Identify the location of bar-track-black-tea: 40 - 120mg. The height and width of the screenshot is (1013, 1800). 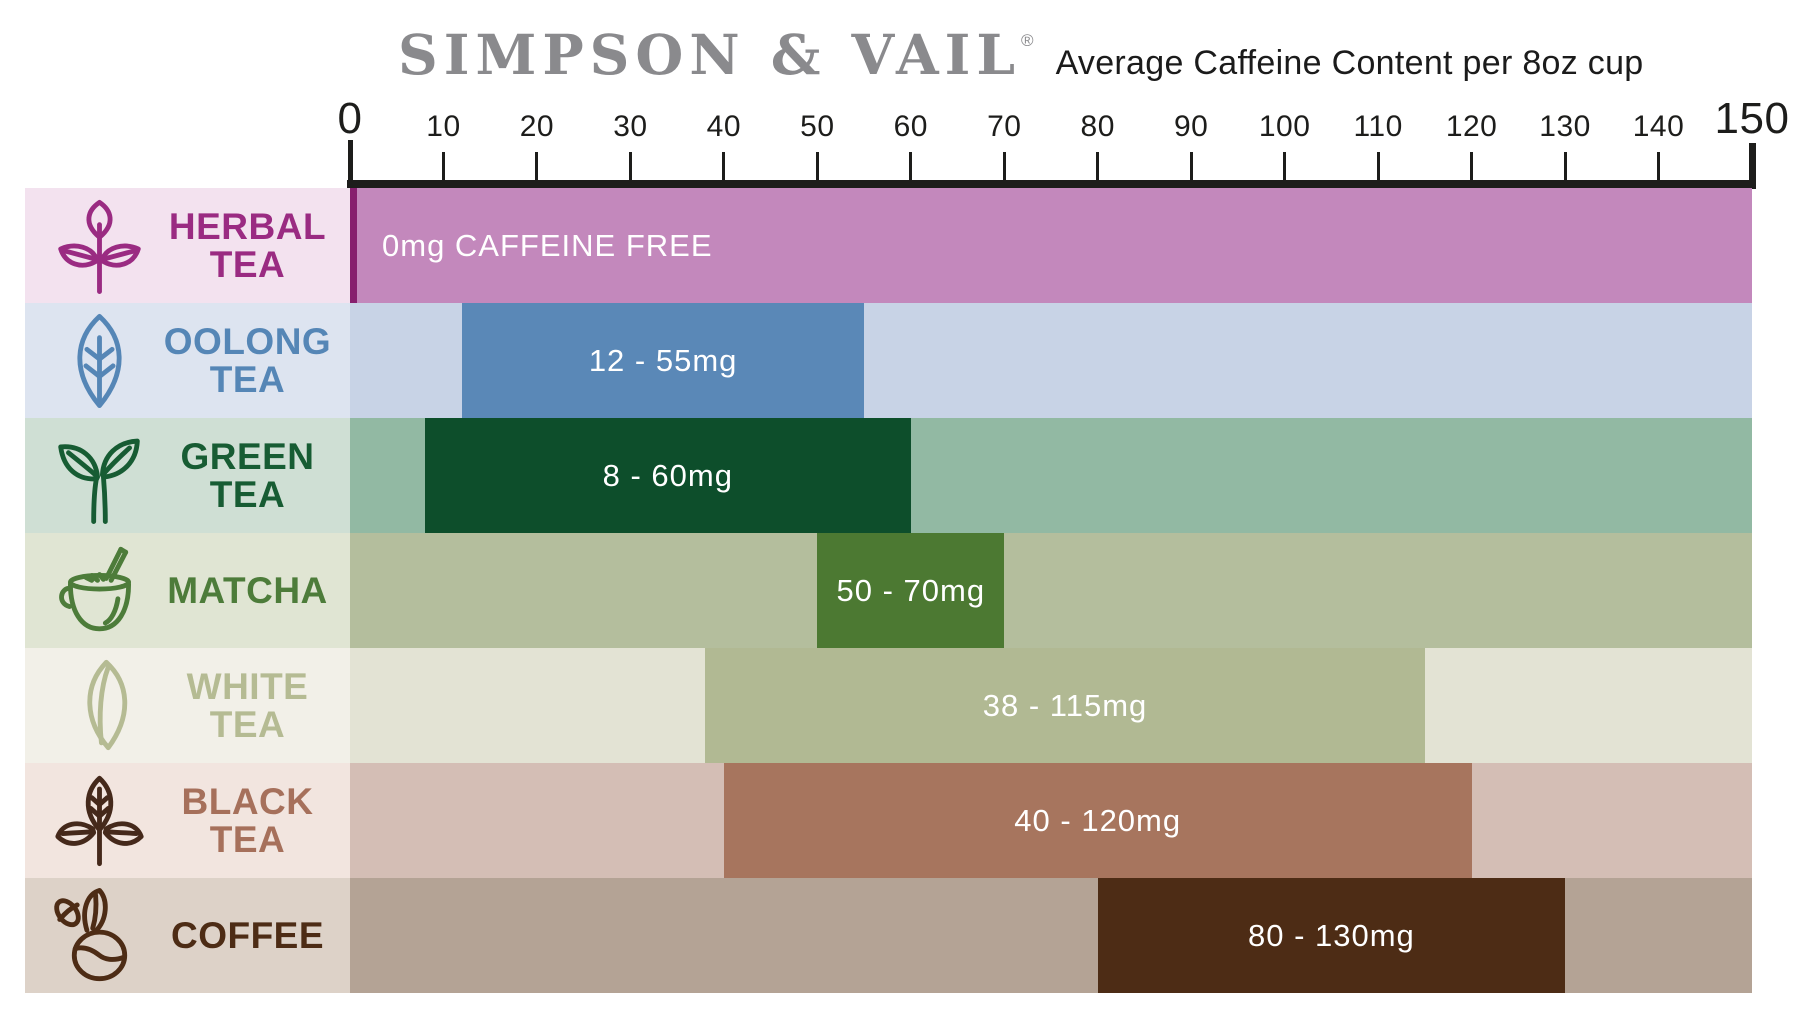
(1051, 820).